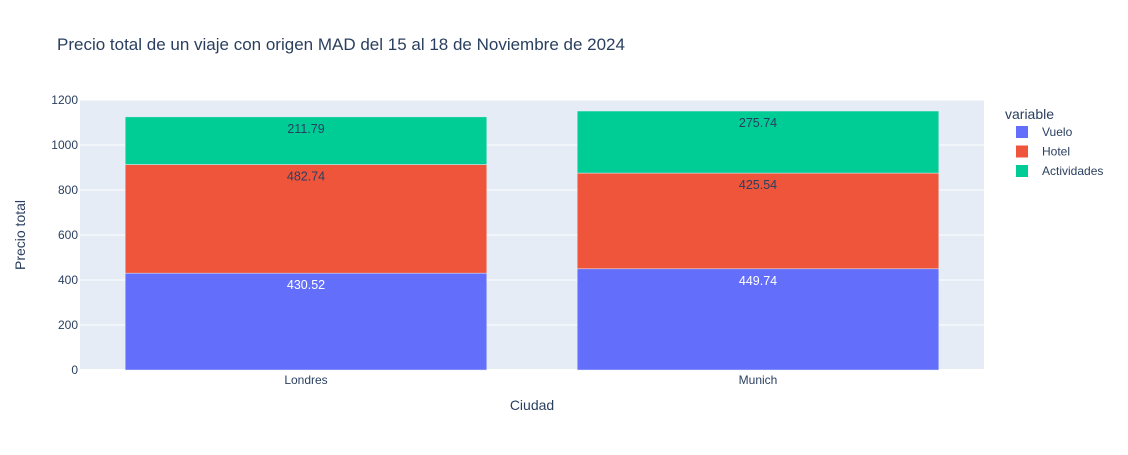 This screenshot has height=455, width=1128. I want to click on bar-actividades-munich, so click(758, 142).